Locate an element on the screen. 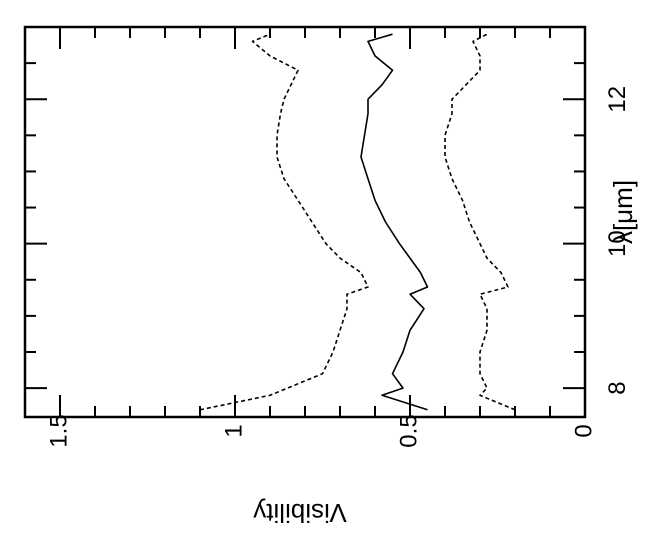  x-tick-label: 8 is located at coordinates (617, 387).